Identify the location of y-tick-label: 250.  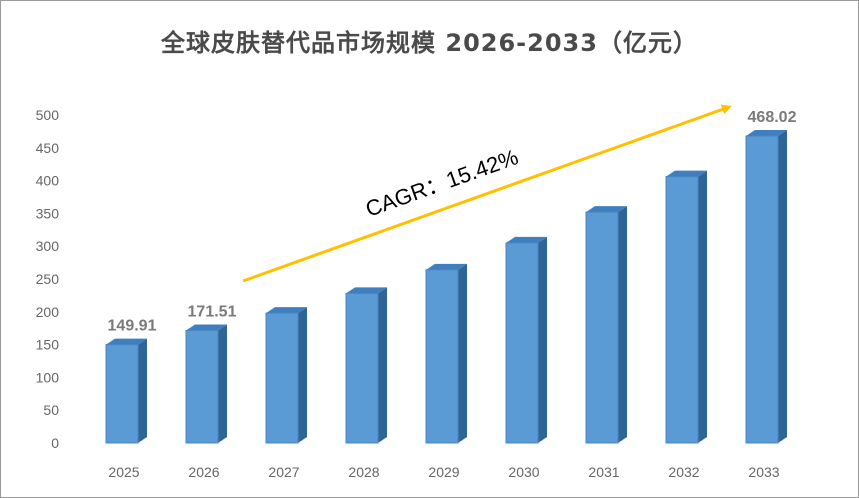
(48, 279).